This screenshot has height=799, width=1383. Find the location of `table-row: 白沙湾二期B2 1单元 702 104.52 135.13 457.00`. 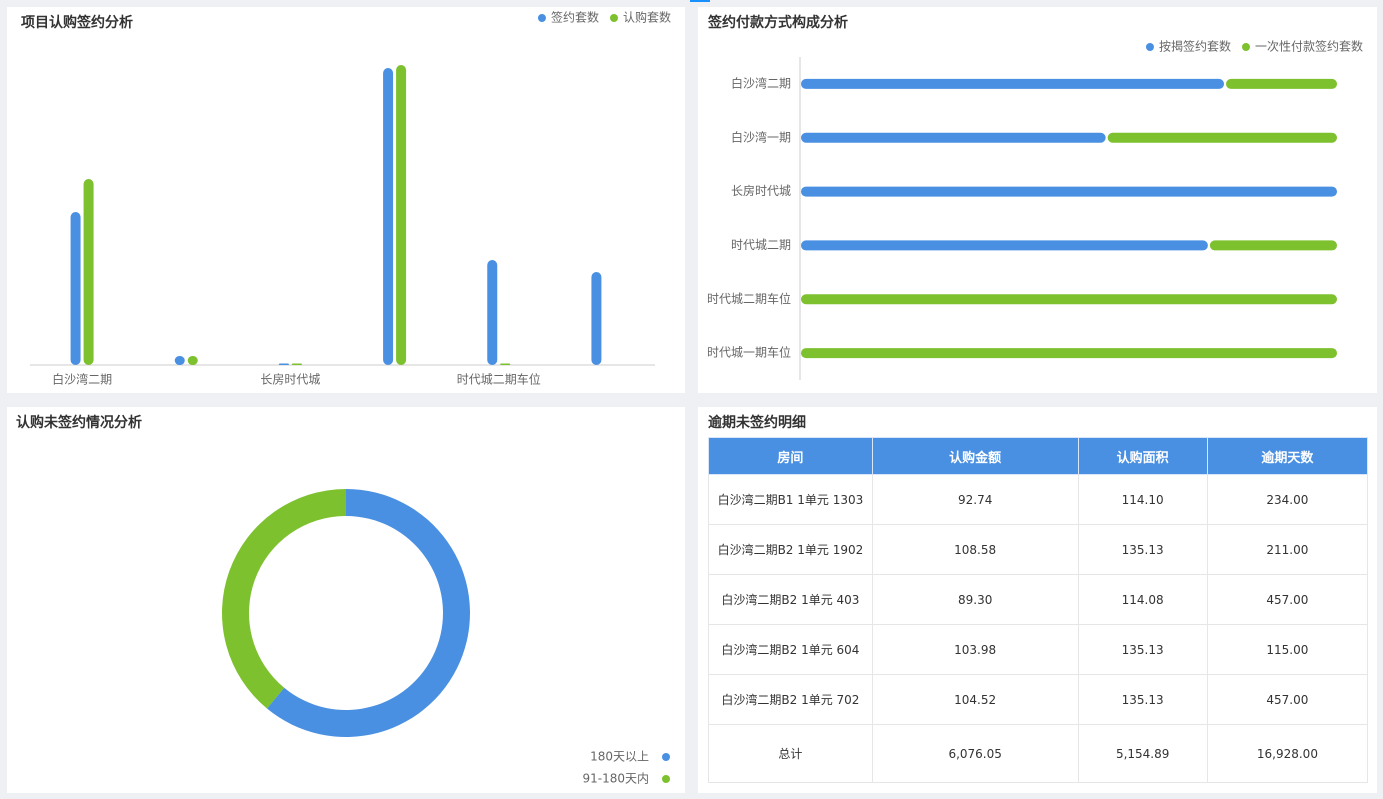

table-row: 白沙湾二期B2 1单元 702 104.52 135.13 457.00 is located at coordinates (1038, 699).